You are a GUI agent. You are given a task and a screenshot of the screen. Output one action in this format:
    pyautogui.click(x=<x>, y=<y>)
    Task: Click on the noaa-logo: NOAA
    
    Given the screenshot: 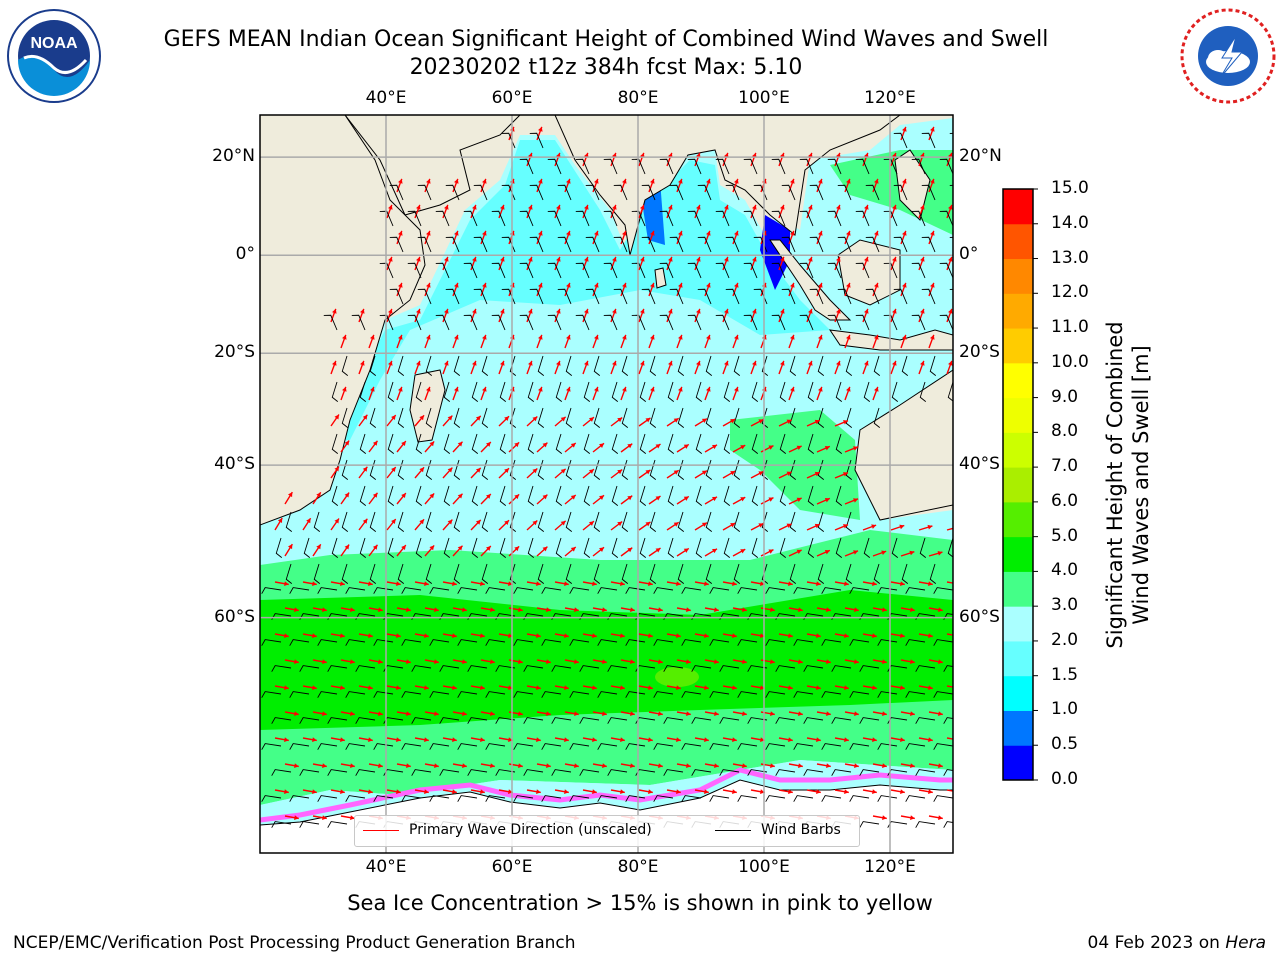 What is the action you would take?
    pyautogui.click(x=54, y=56)
    